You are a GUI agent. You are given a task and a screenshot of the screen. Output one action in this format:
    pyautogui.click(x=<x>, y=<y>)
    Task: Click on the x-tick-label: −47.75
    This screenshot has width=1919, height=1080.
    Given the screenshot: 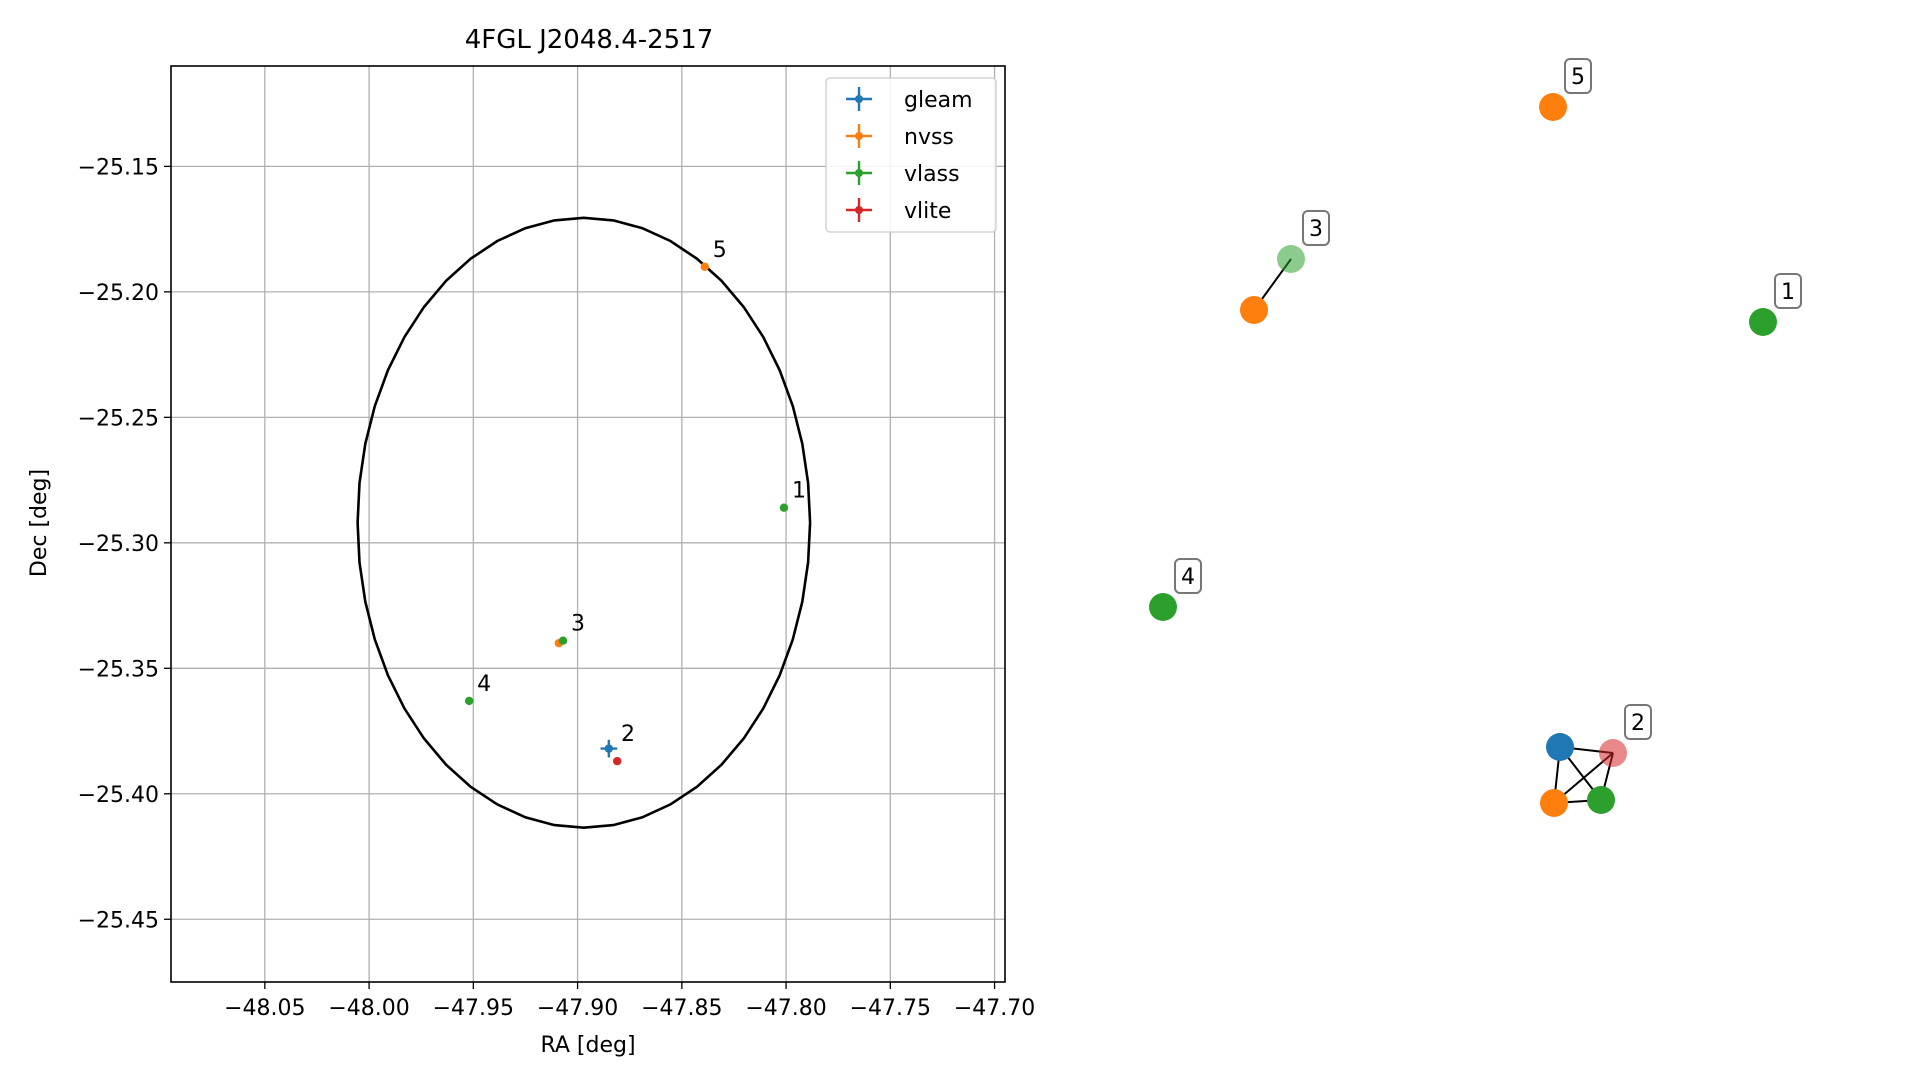 What is the action you would take?
    pyautogui.click(x=890, y=1008)
    